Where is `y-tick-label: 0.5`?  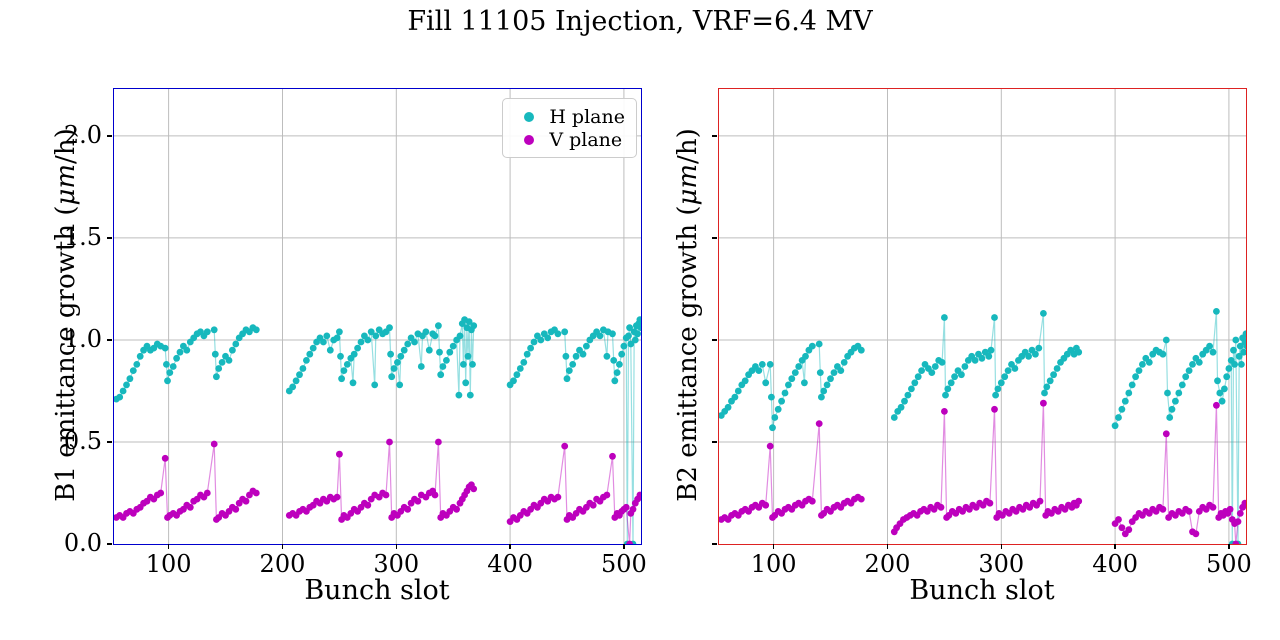 y-tick-label: 0.5 is located at coordinates (82, 440).